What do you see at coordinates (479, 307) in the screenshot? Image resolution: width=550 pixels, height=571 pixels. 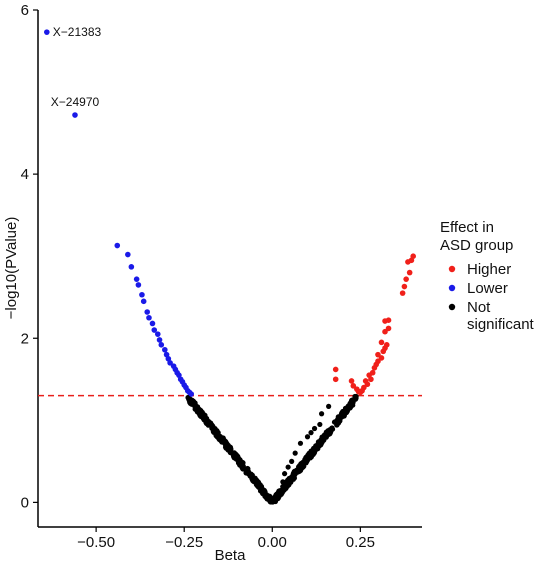 I see `legend-entry-label: Not` at bounding box center [479, 307].